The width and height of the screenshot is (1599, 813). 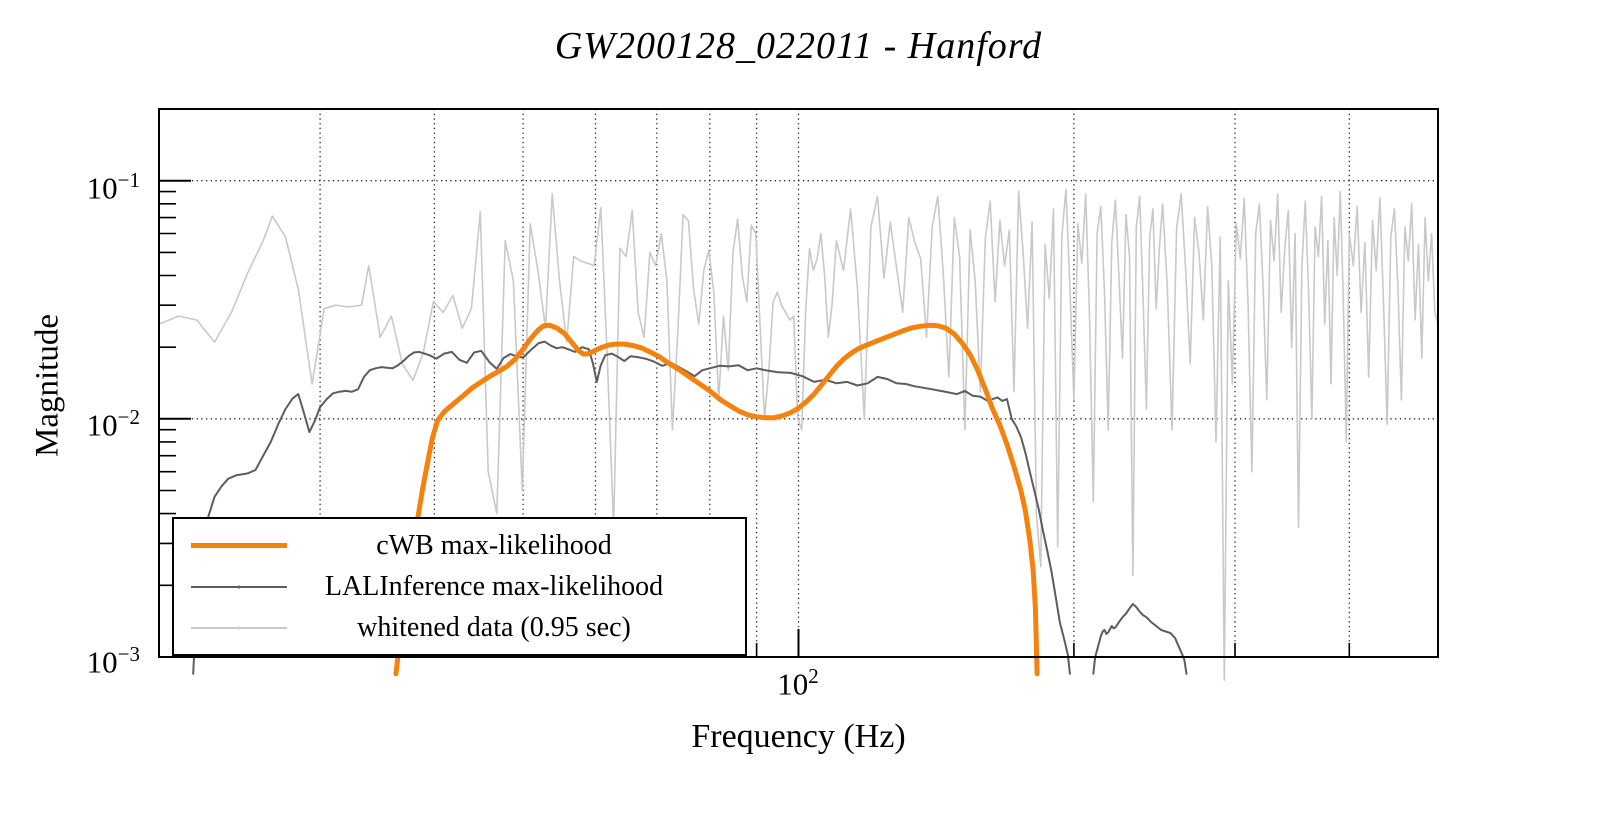 What do you see at coordinates (798, 736) in the screenshot?
I see `x-axis-label: Frequency (Hz)` at bounding box center [798, 736].